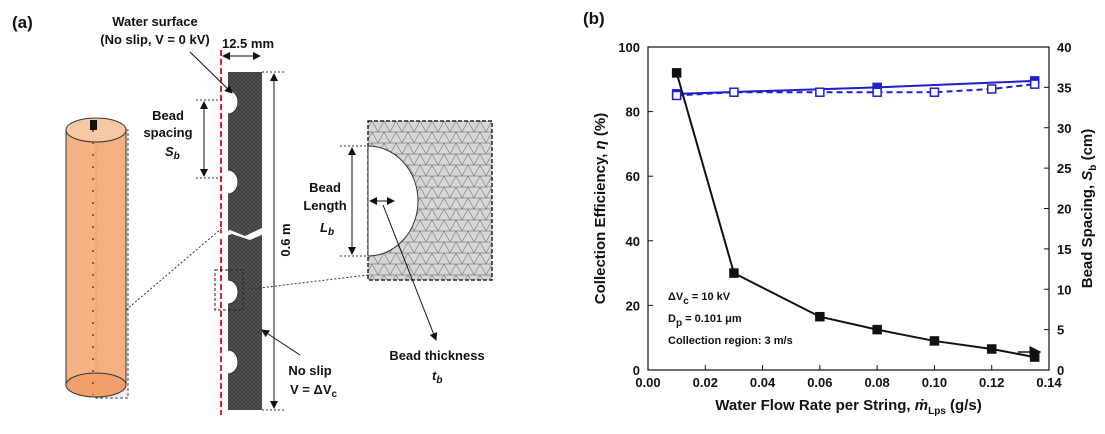  Describe the element at coordinates (1064, 168) in the screenshot. I see `y2-tick-label: 25` at that location.